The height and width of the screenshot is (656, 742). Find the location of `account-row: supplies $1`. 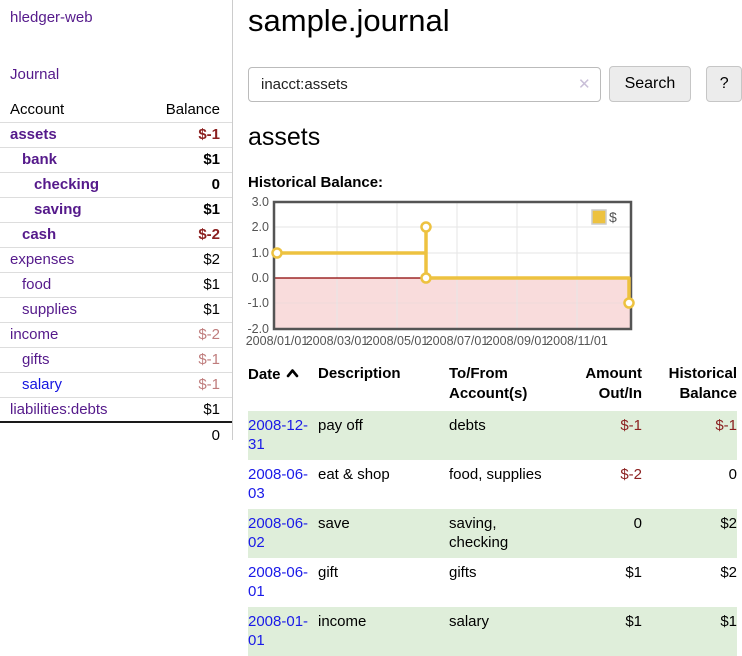

account-row: supplies $1 is located at coordinates (116, 309).